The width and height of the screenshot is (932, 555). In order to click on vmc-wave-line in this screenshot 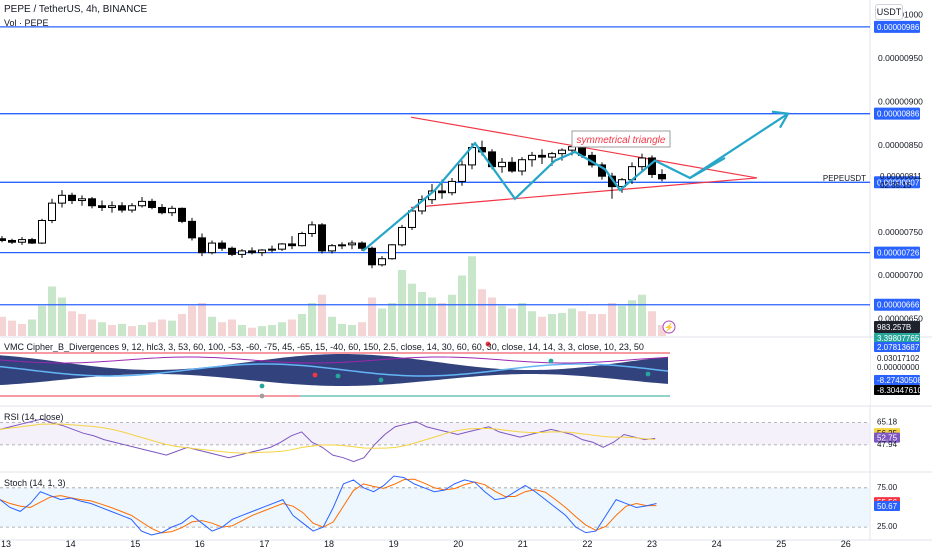, I will do `click(334, 370)`.